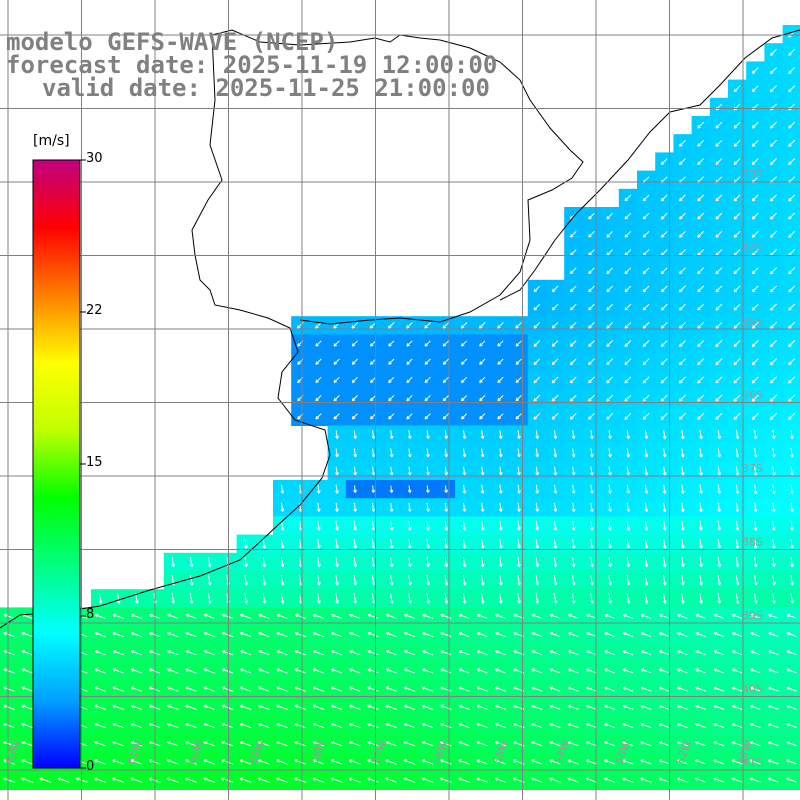 The width and height of the screenshot is (800, 800). What do you see at coordinates (752, 248) in the screenshot?
I see `lat-label: 34S` at bounding box center [752, 248].